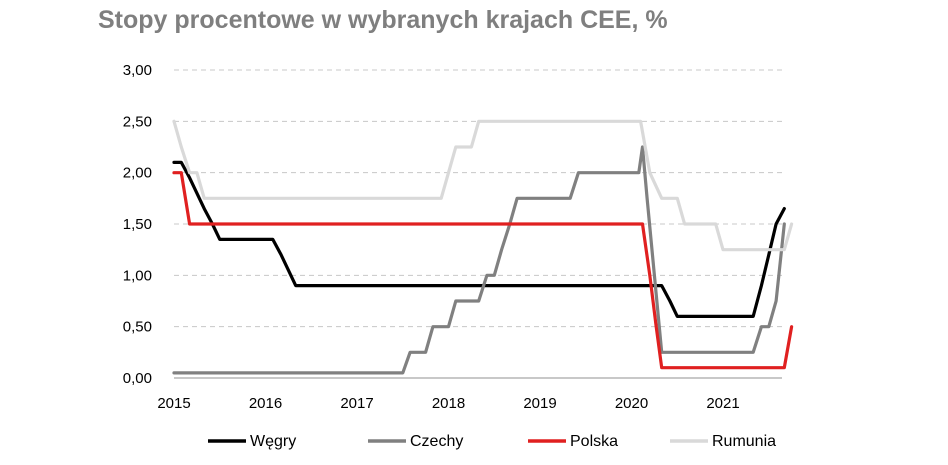  Describe the element at coordinates (137, 121) in the screenshot. I see `y-tick-label: 2,50` at that location.